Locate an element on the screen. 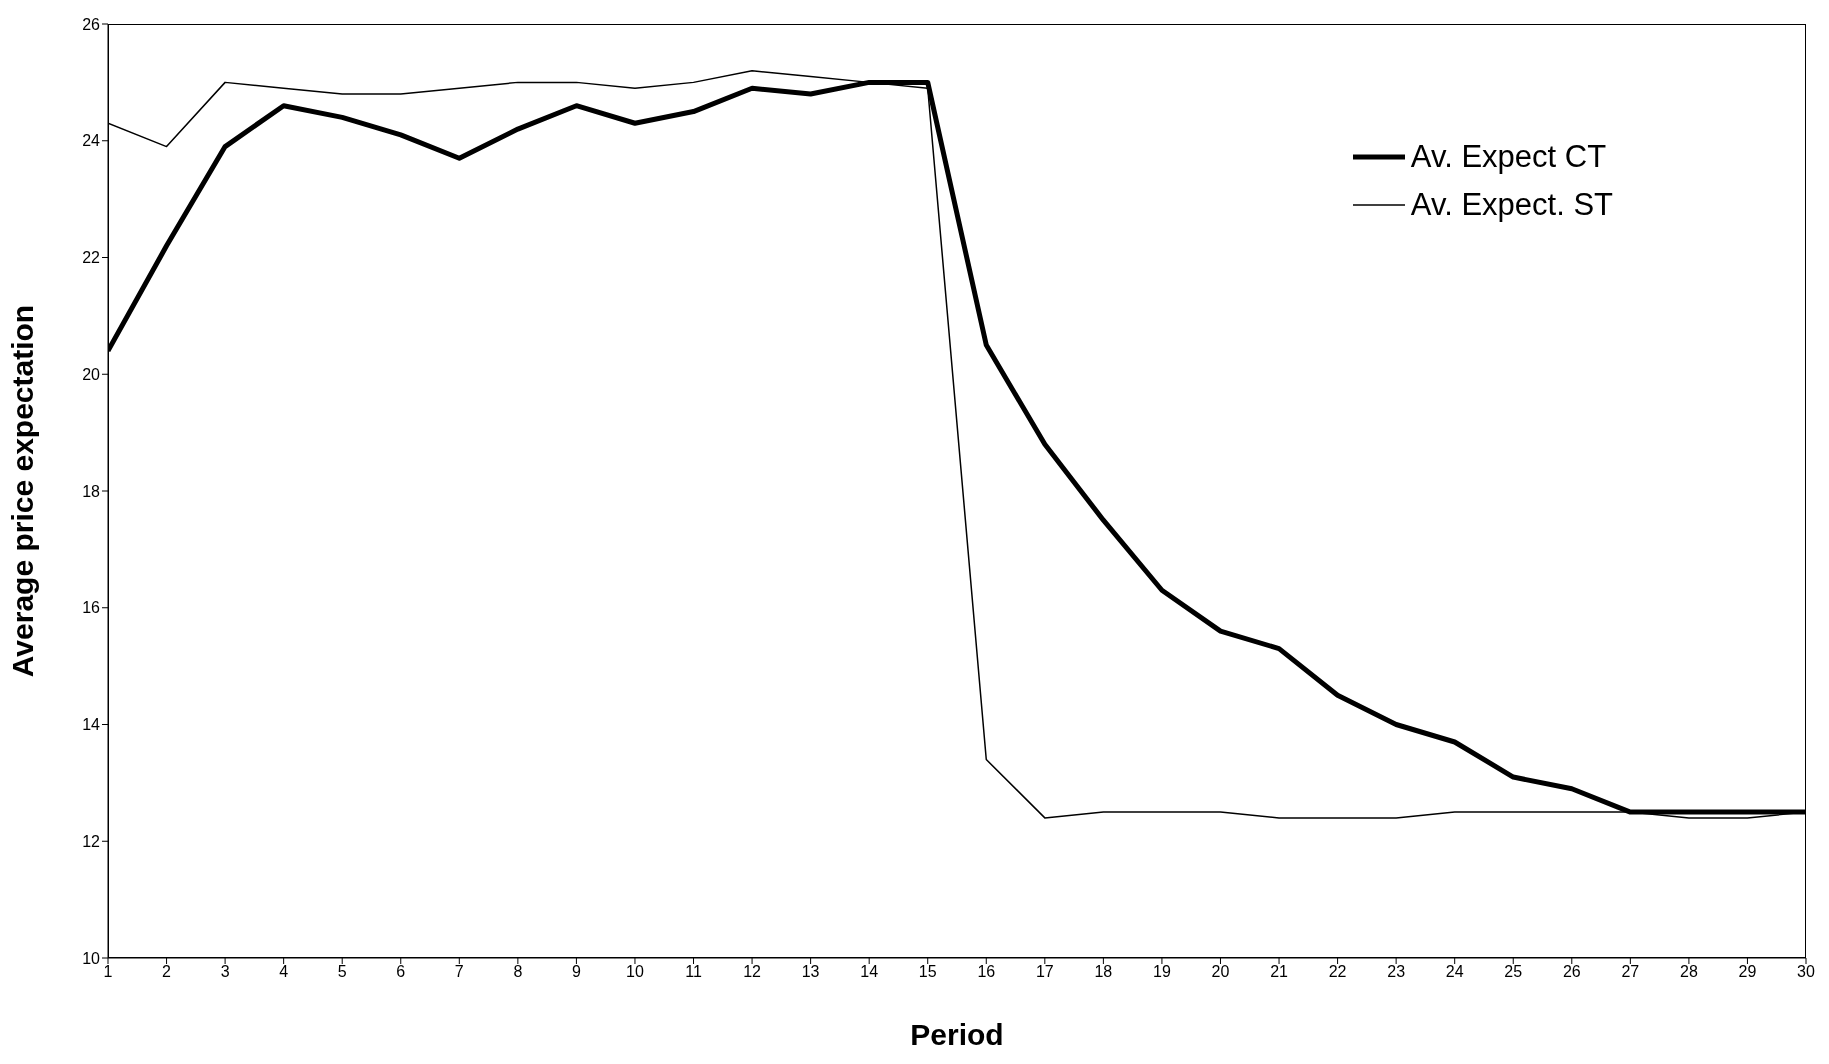 The height and width of the screenshot is (1064, 1829). x-tick-label: 25 is located at coordinates (1513, 972).